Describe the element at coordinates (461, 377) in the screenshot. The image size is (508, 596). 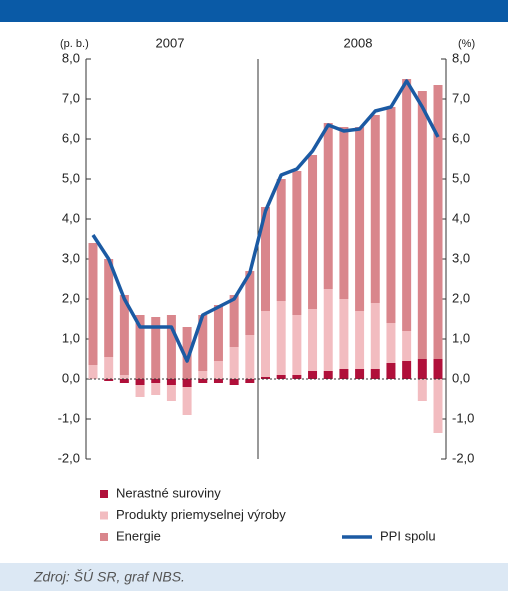
I see `y2-tick-label: 0,0` at that location.